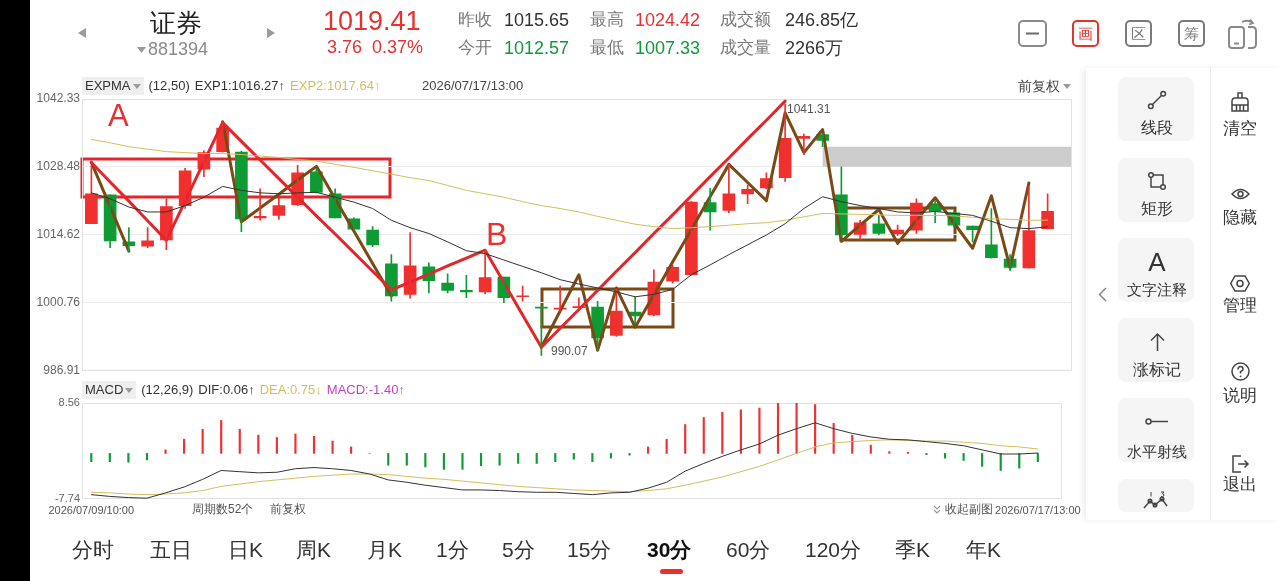 The height and width of the screenshot is (581, 1278). Describe the element at coordinates (814, 48) in the screenshot. I see `text: 2266万` at that location.